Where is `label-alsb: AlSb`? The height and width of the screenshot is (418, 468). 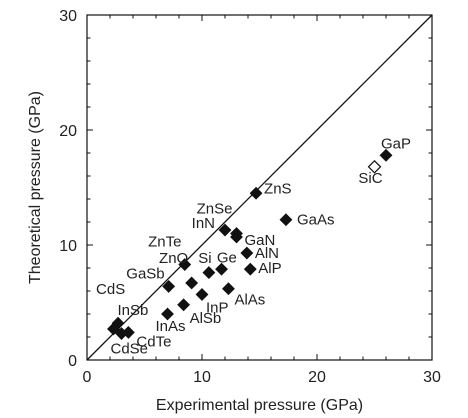 label-alsb: AlSb is located at coordinates (206, 318).